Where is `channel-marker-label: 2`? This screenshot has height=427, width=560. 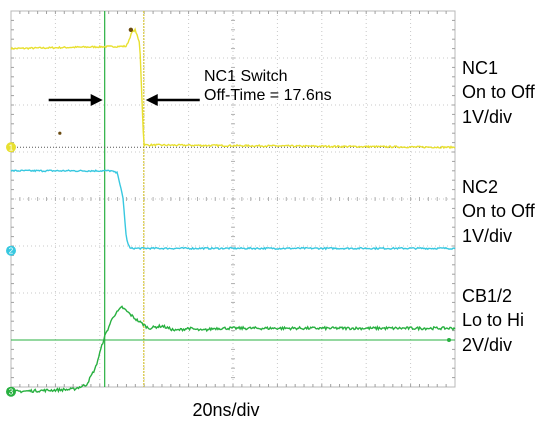 channel-marker-label: 2 is located at coordinates (11, 251).